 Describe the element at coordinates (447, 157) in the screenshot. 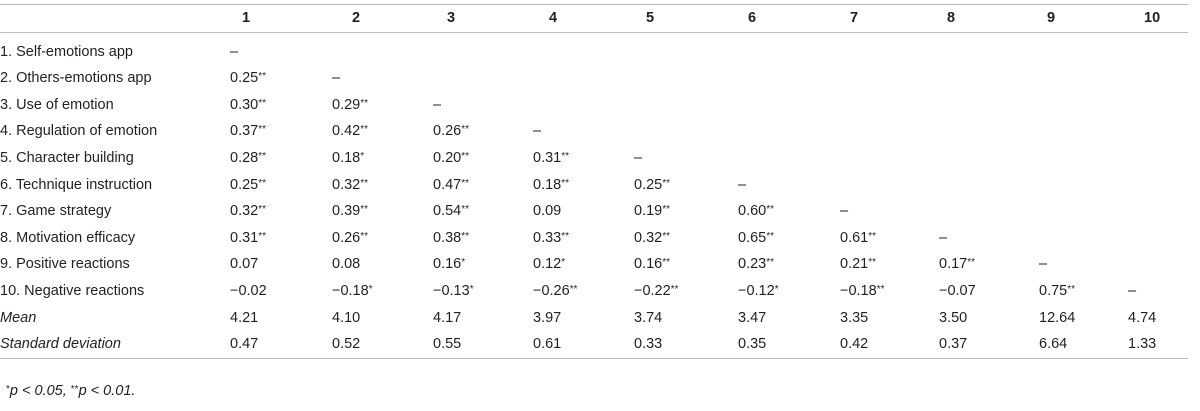

I see `cell-value: 0.20` at that location.